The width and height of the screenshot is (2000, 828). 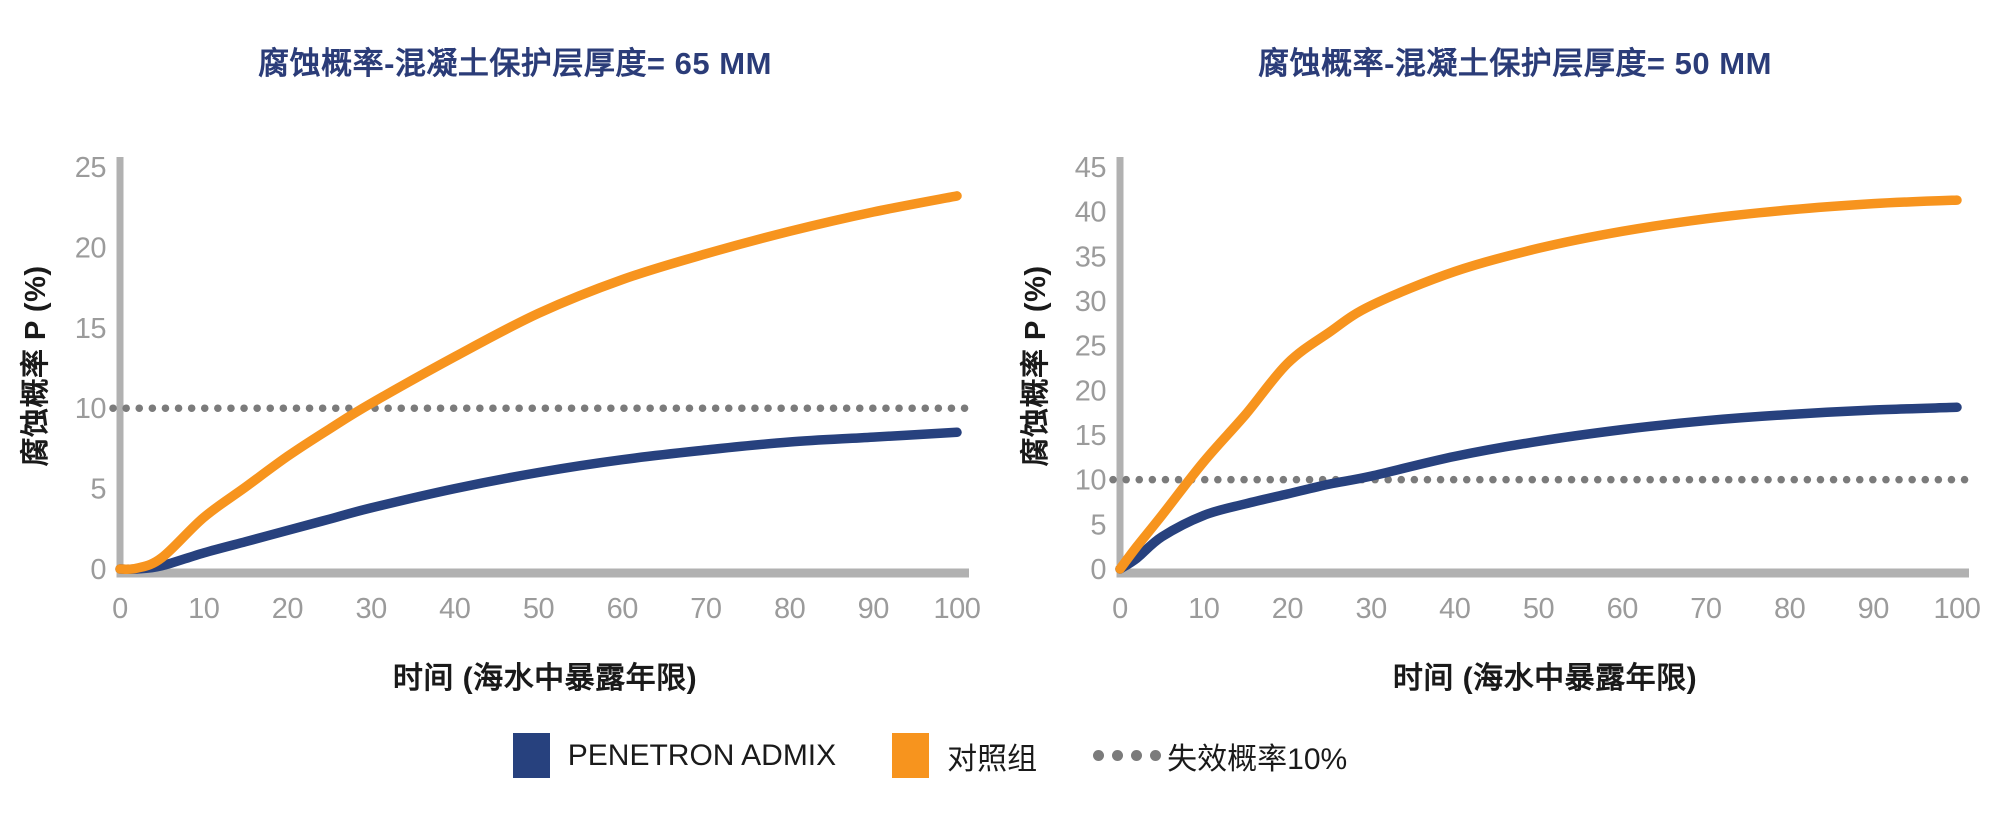 I want to click on penetron-admix-swatch-icon, so click(x=531, y=755).